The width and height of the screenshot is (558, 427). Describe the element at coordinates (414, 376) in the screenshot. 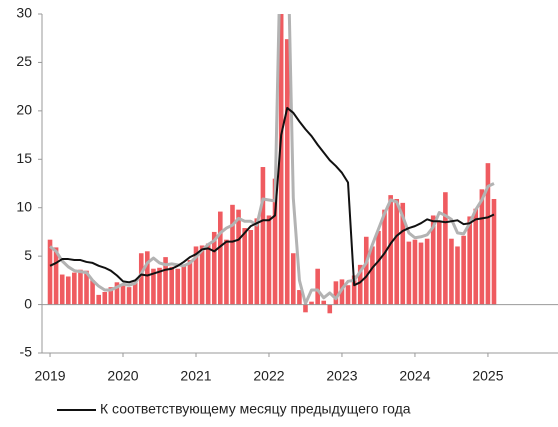

I see `x-tick-label: 2024` at that location.